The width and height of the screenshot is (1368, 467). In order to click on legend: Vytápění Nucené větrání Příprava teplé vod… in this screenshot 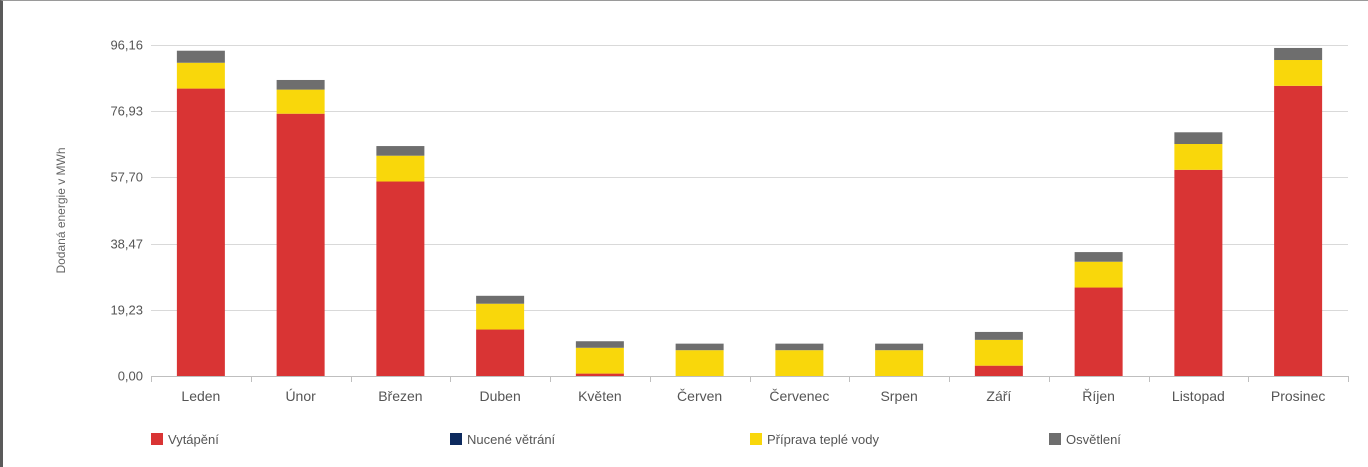, I will do `click(636, 439)`.